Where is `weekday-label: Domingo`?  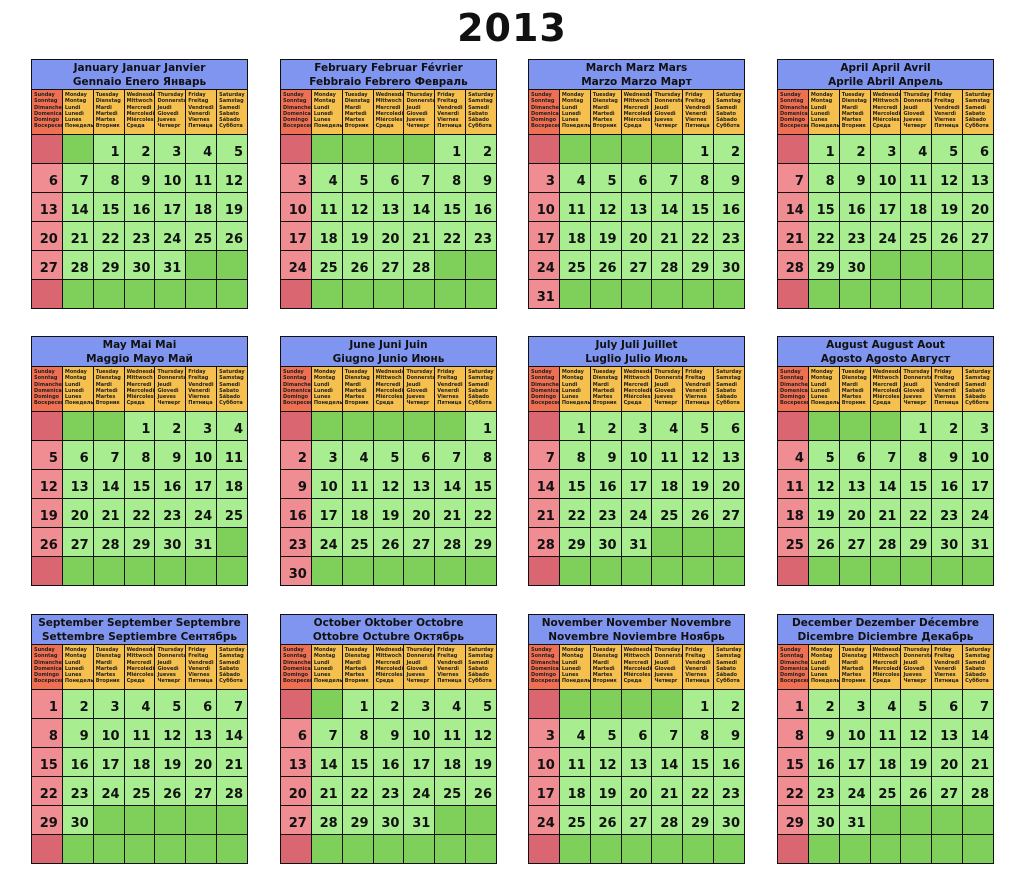
weekday-label: Domingo is located at coordinates (544, 397).